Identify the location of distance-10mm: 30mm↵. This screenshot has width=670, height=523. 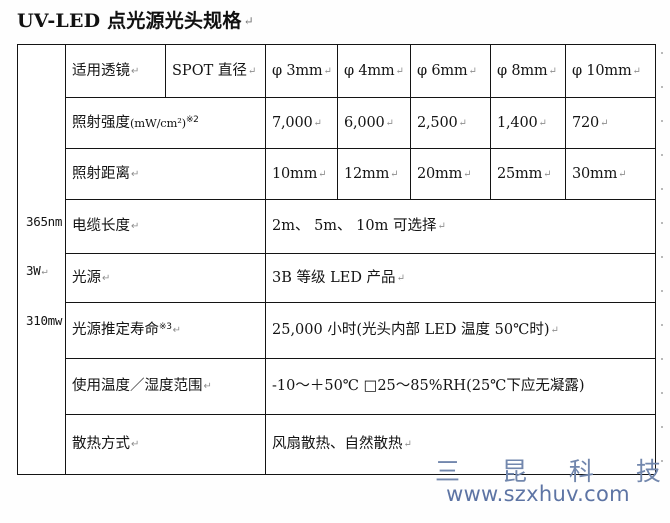
(610, 174).